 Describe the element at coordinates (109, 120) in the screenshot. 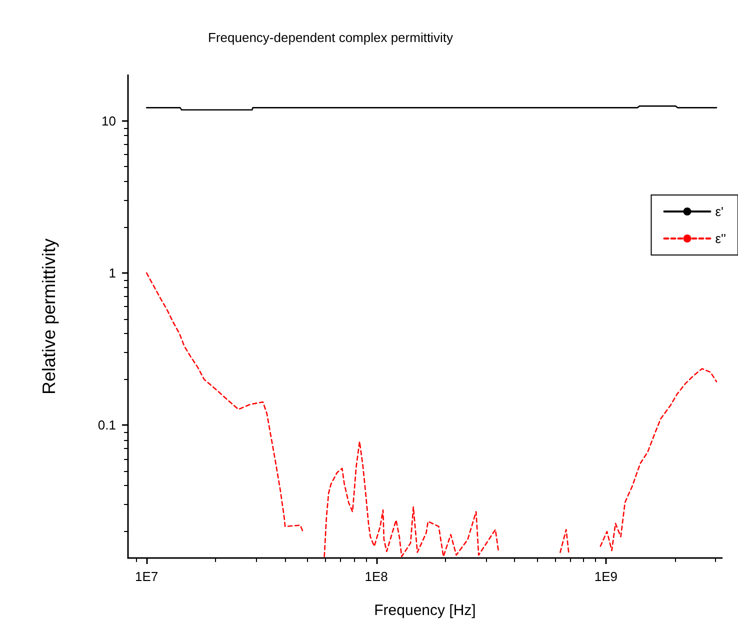

I see `y-tick-label: 10` at that location.